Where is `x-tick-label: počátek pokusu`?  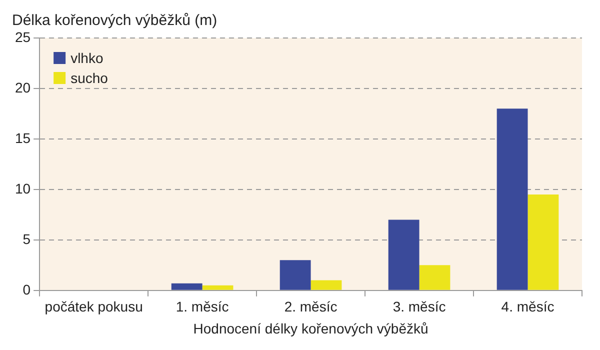 x-tick-label: počátek pokusu is located at coordinates (93, 306).